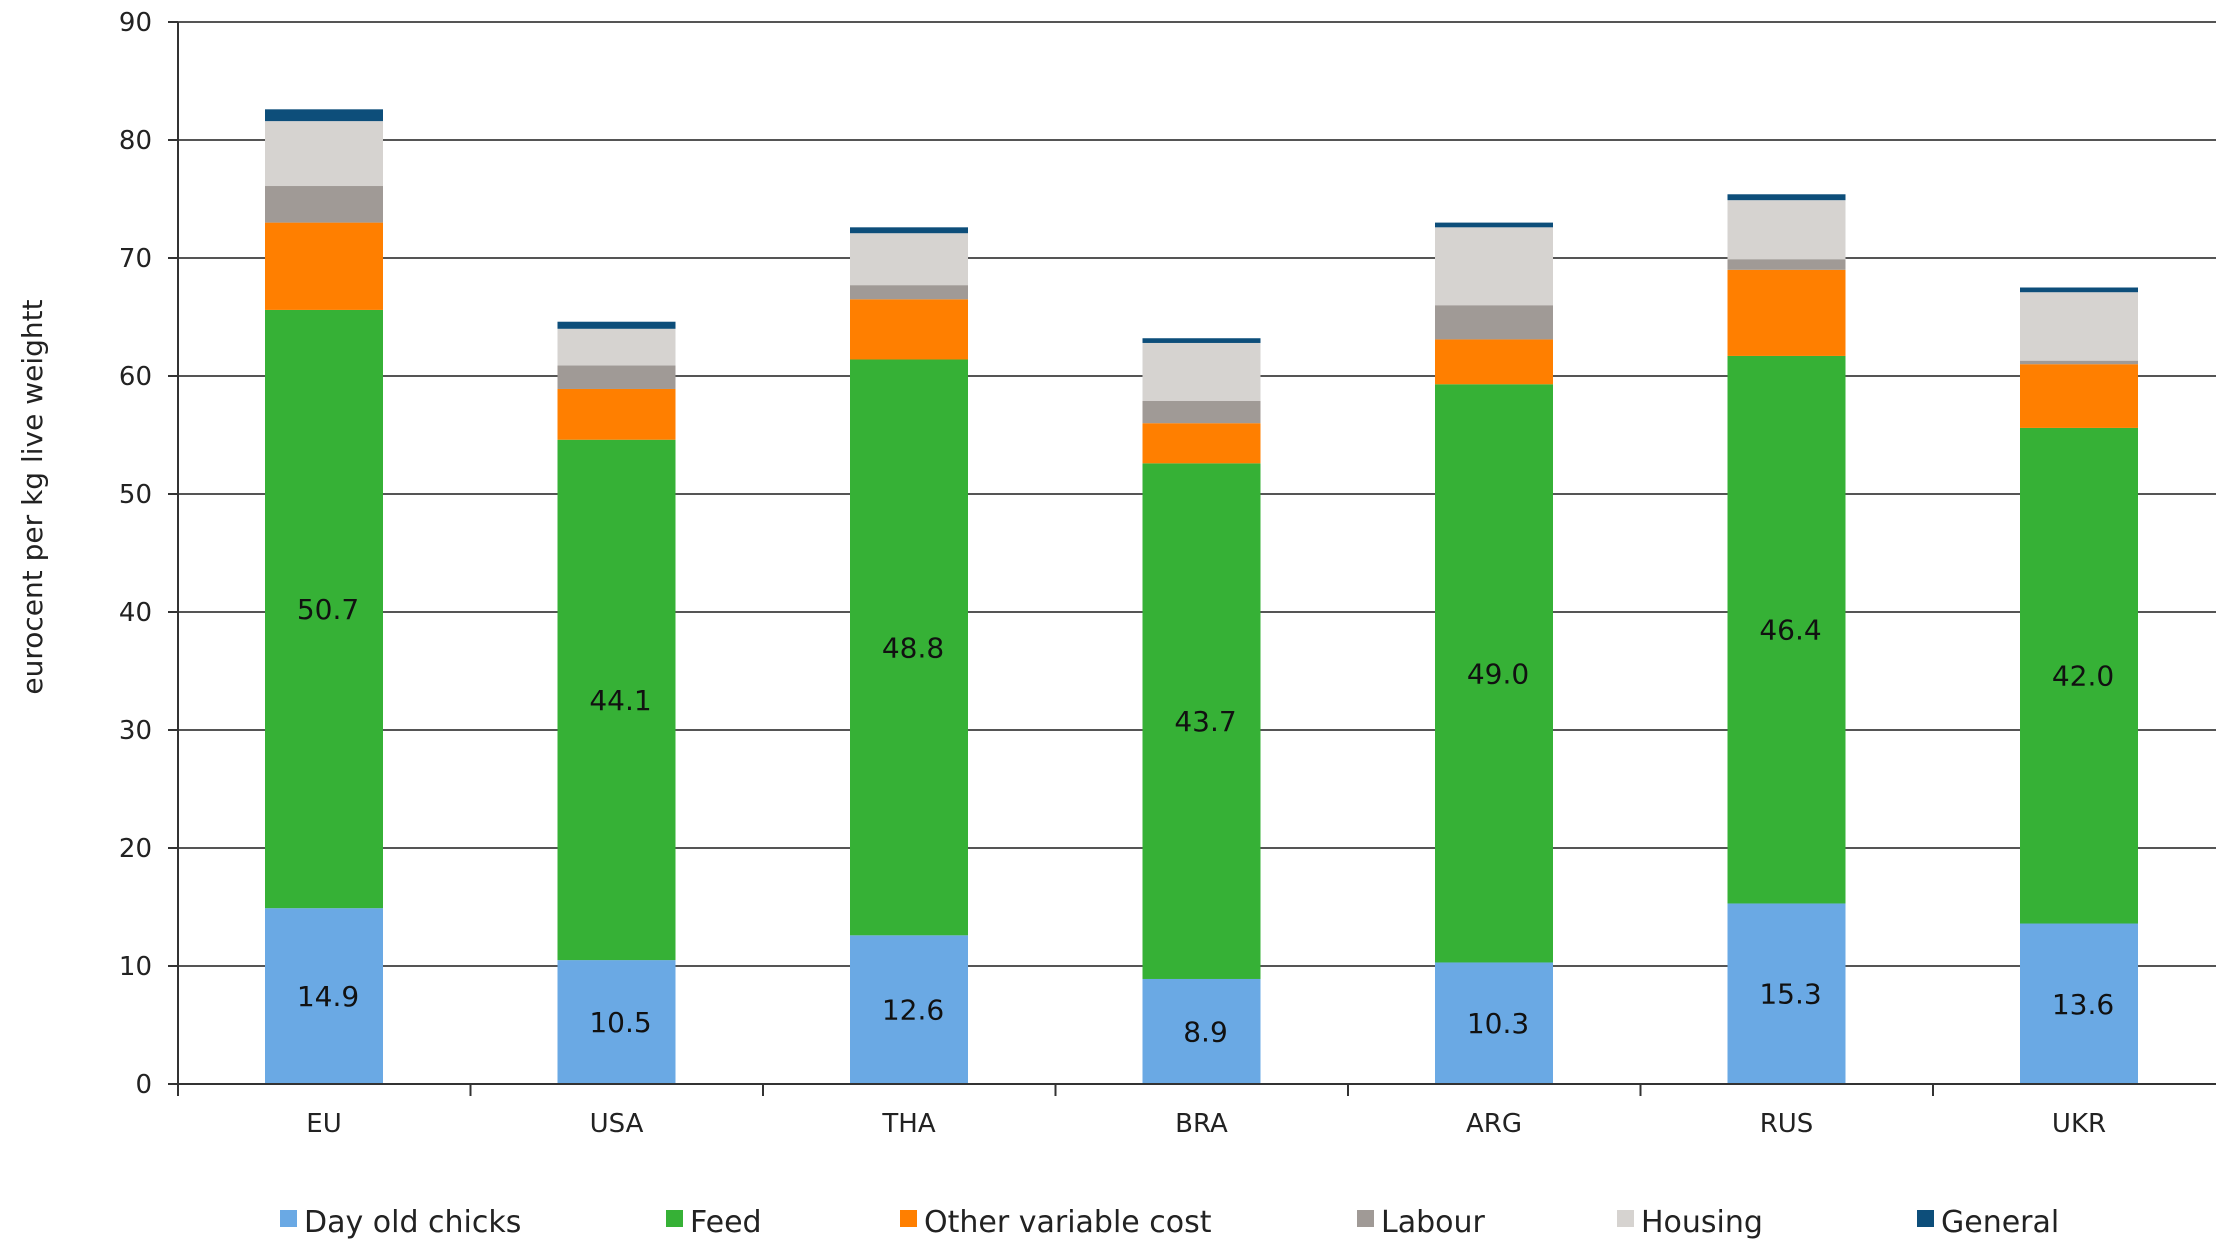  Describe the element at coordinates (32, 496) in the screenshot. I see `y-axis-title: eurocent per kg live weightt` at that location.